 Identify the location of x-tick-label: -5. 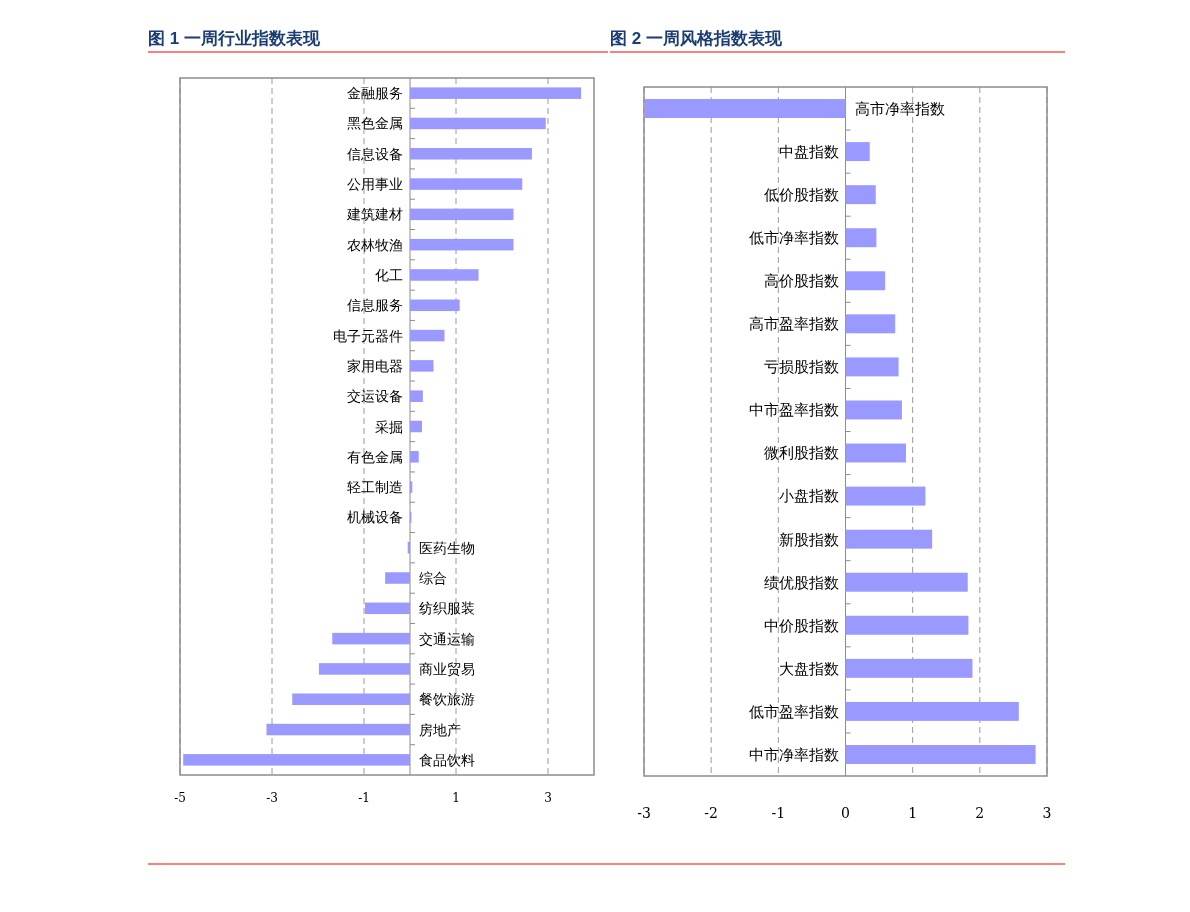
(180, 798).